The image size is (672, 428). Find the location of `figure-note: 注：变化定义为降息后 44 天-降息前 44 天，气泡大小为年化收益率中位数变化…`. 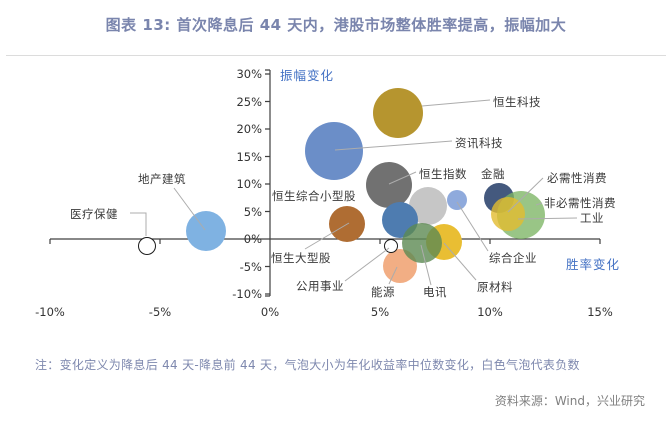

figure-note: 注：变化定义为降息后 44 天-降息前 44 天，气泡大小为年化收益率中位数变化… is located at coordinates (307, 365).